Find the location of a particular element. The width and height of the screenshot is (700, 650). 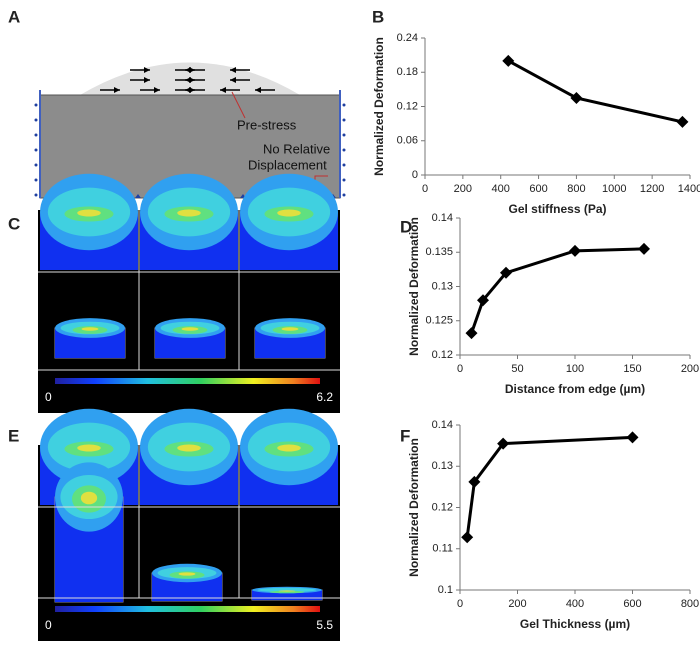

panel-label: F is located at coordinates (405, 435).